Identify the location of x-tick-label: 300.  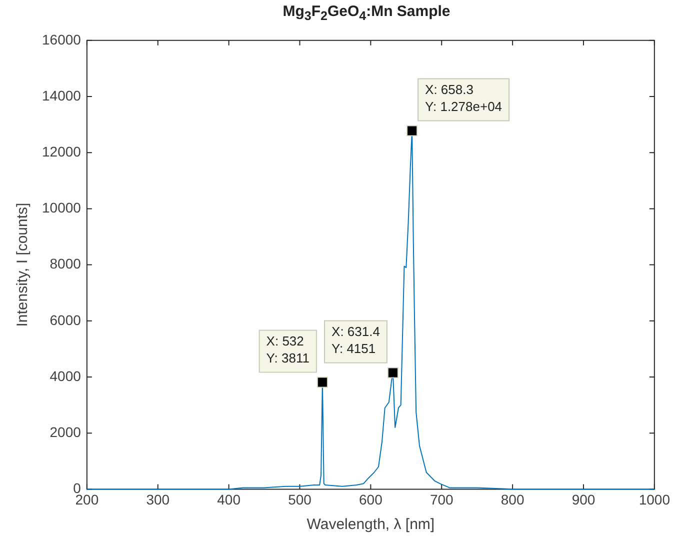
(158, 499).